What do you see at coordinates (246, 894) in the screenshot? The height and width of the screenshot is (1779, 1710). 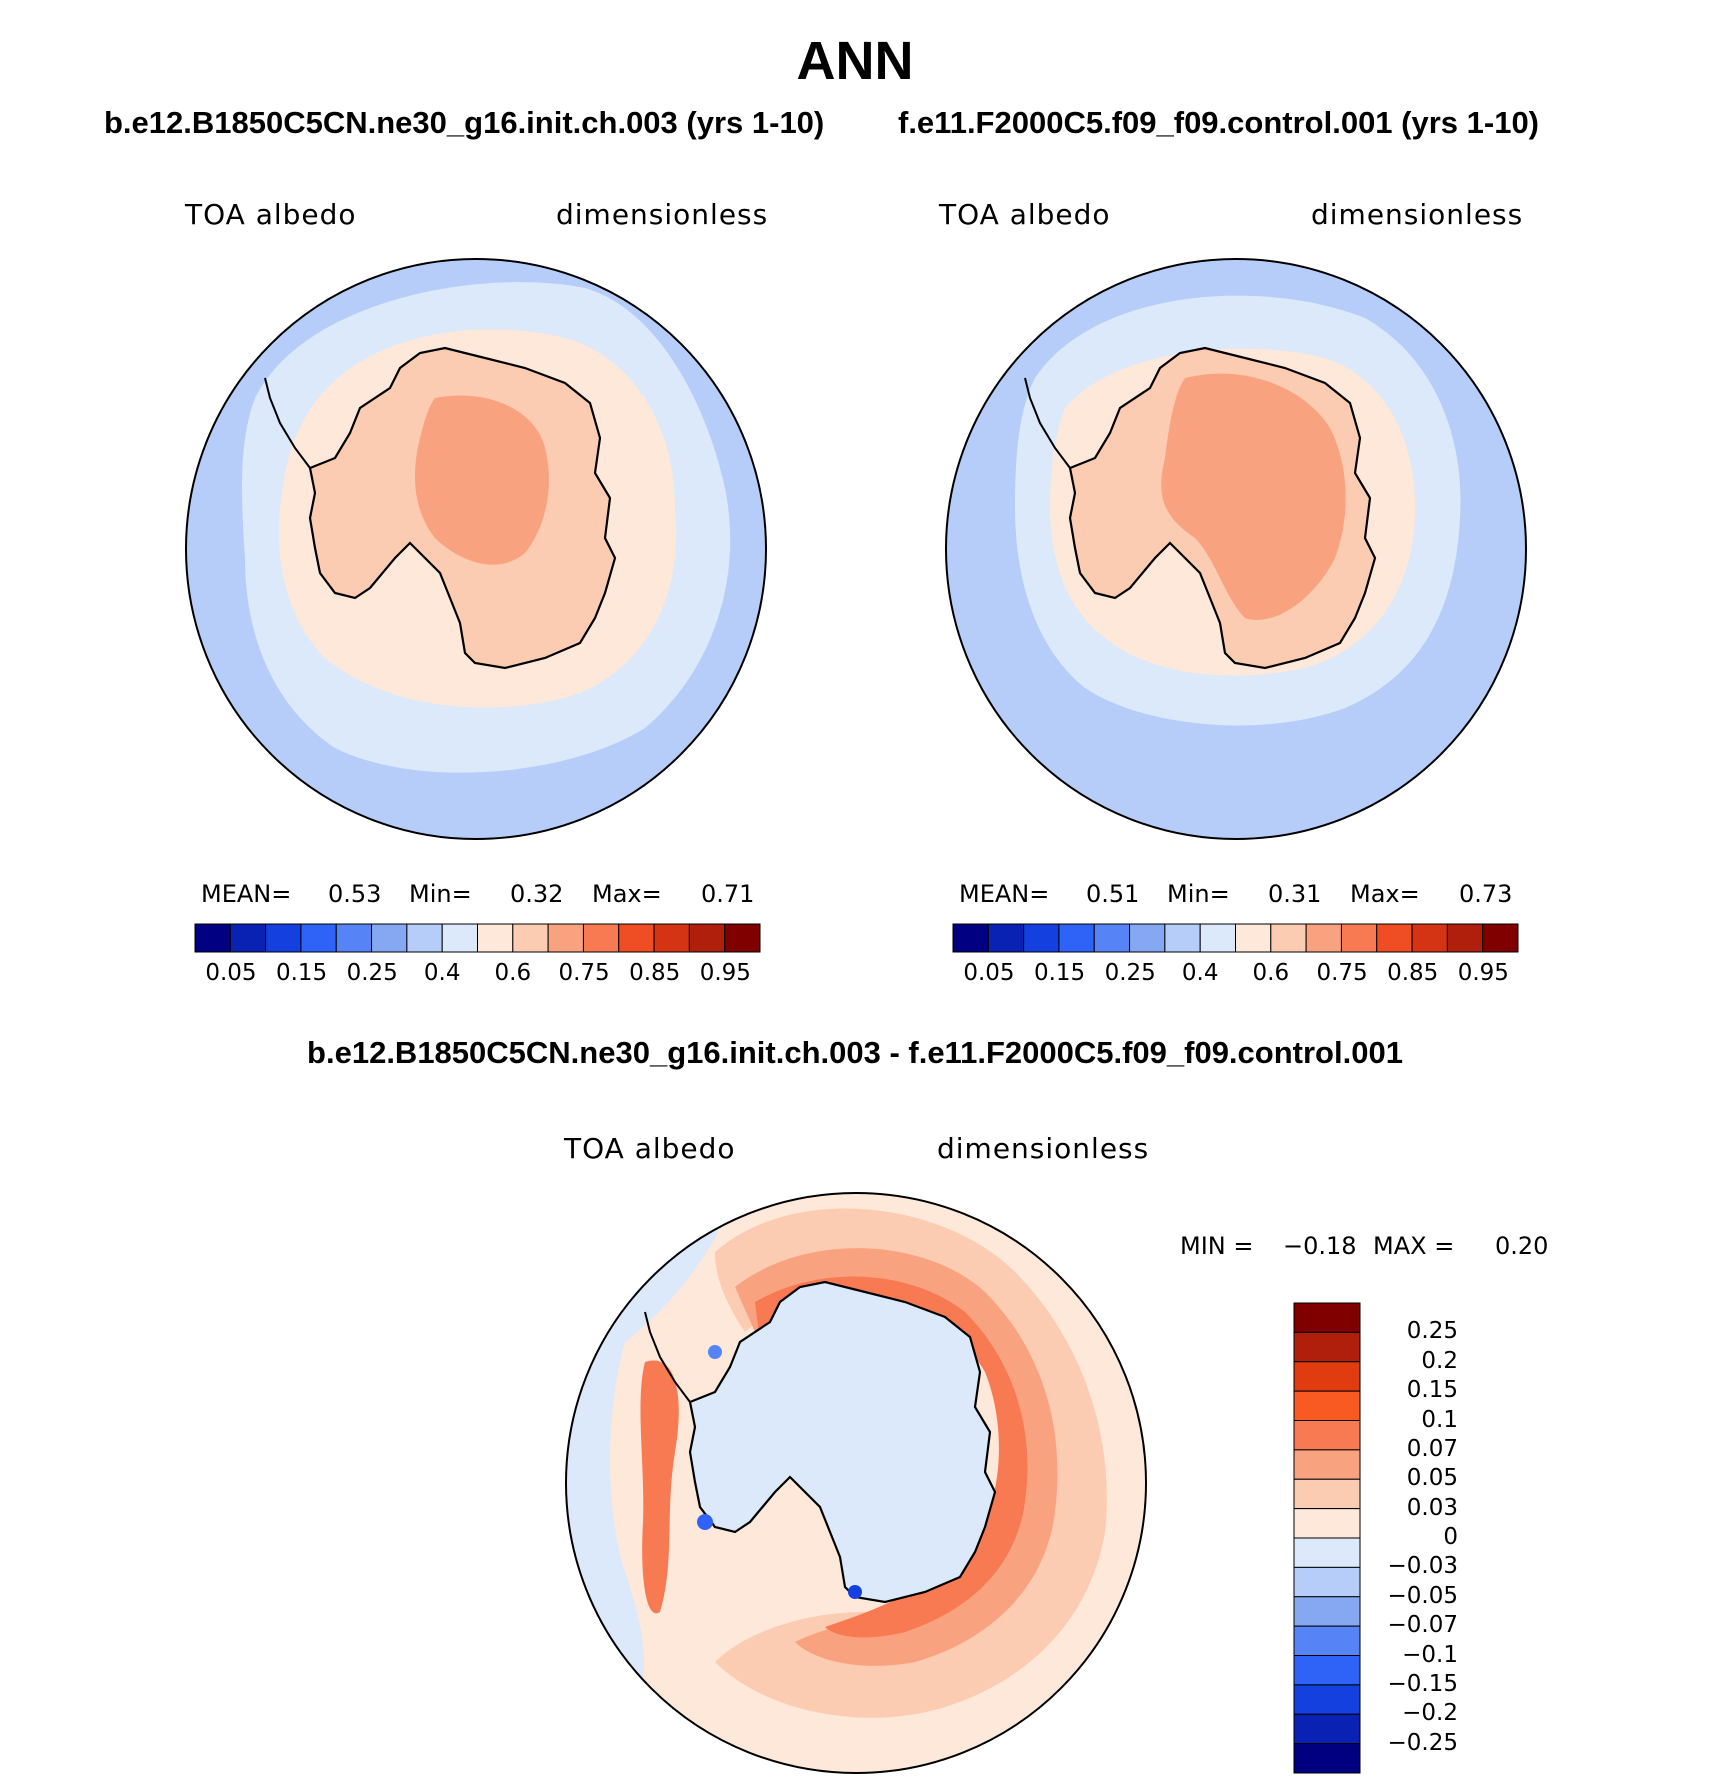 I see `left-mean-label: MEAN=` at bounding box center [246, 894].